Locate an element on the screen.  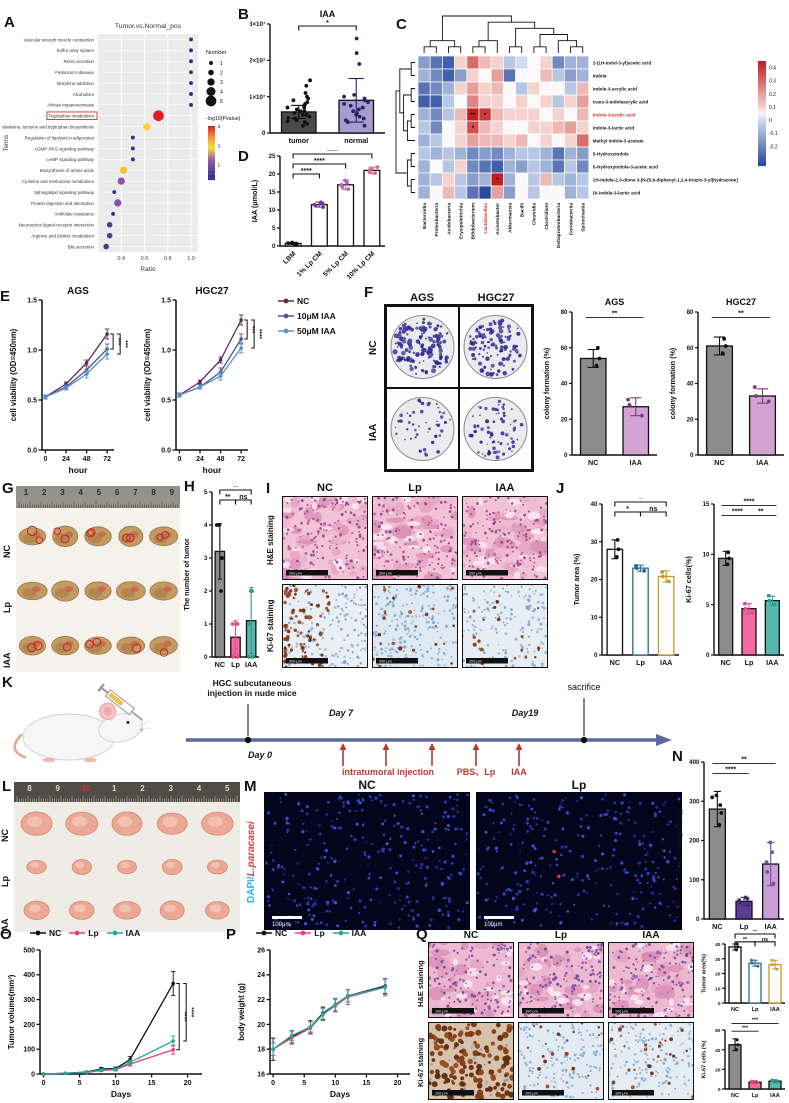
svg-text: Renin secretion is located at coordinates (78, 61).